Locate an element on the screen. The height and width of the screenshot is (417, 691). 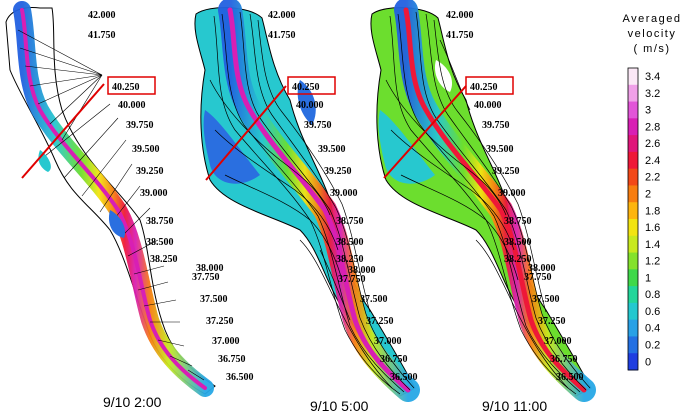
legend-tick-label: 0.6 is located at coordinates (652, 312).